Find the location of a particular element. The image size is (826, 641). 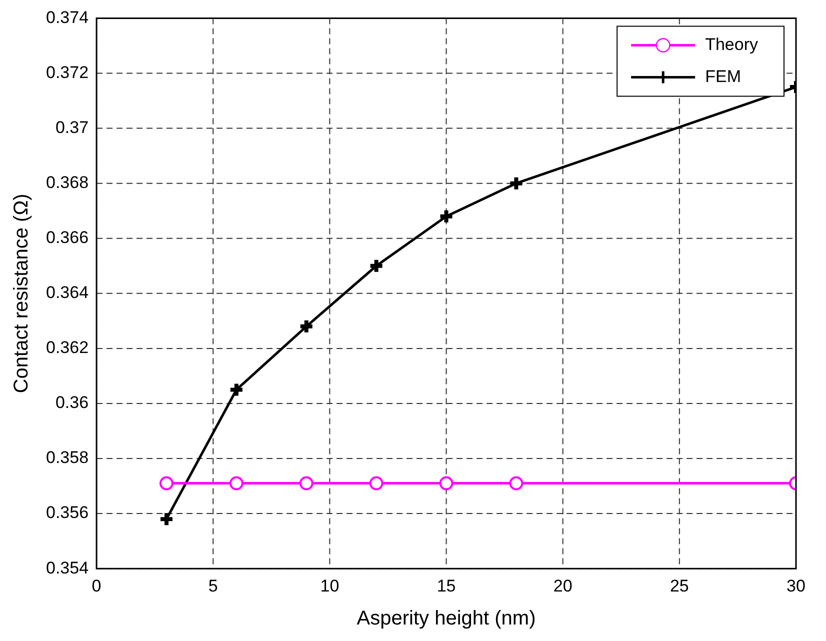

x-axis-title: Asperity height (nm) is located at coordinates (446, 619).